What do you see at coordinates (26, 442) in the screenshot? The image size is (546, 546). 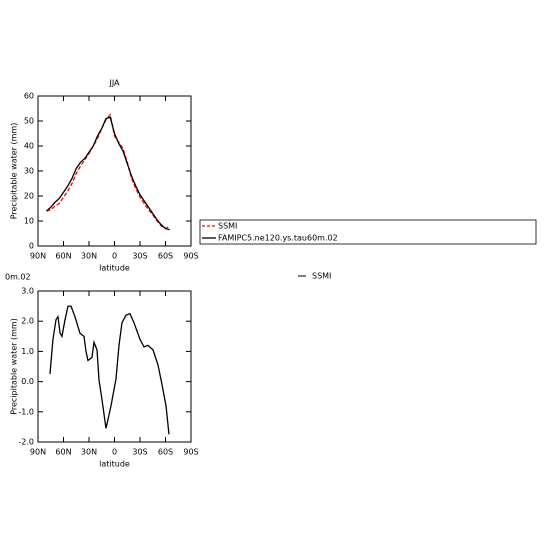 I see `y-tick-label: -2.0` at bounding box center [26, 442].